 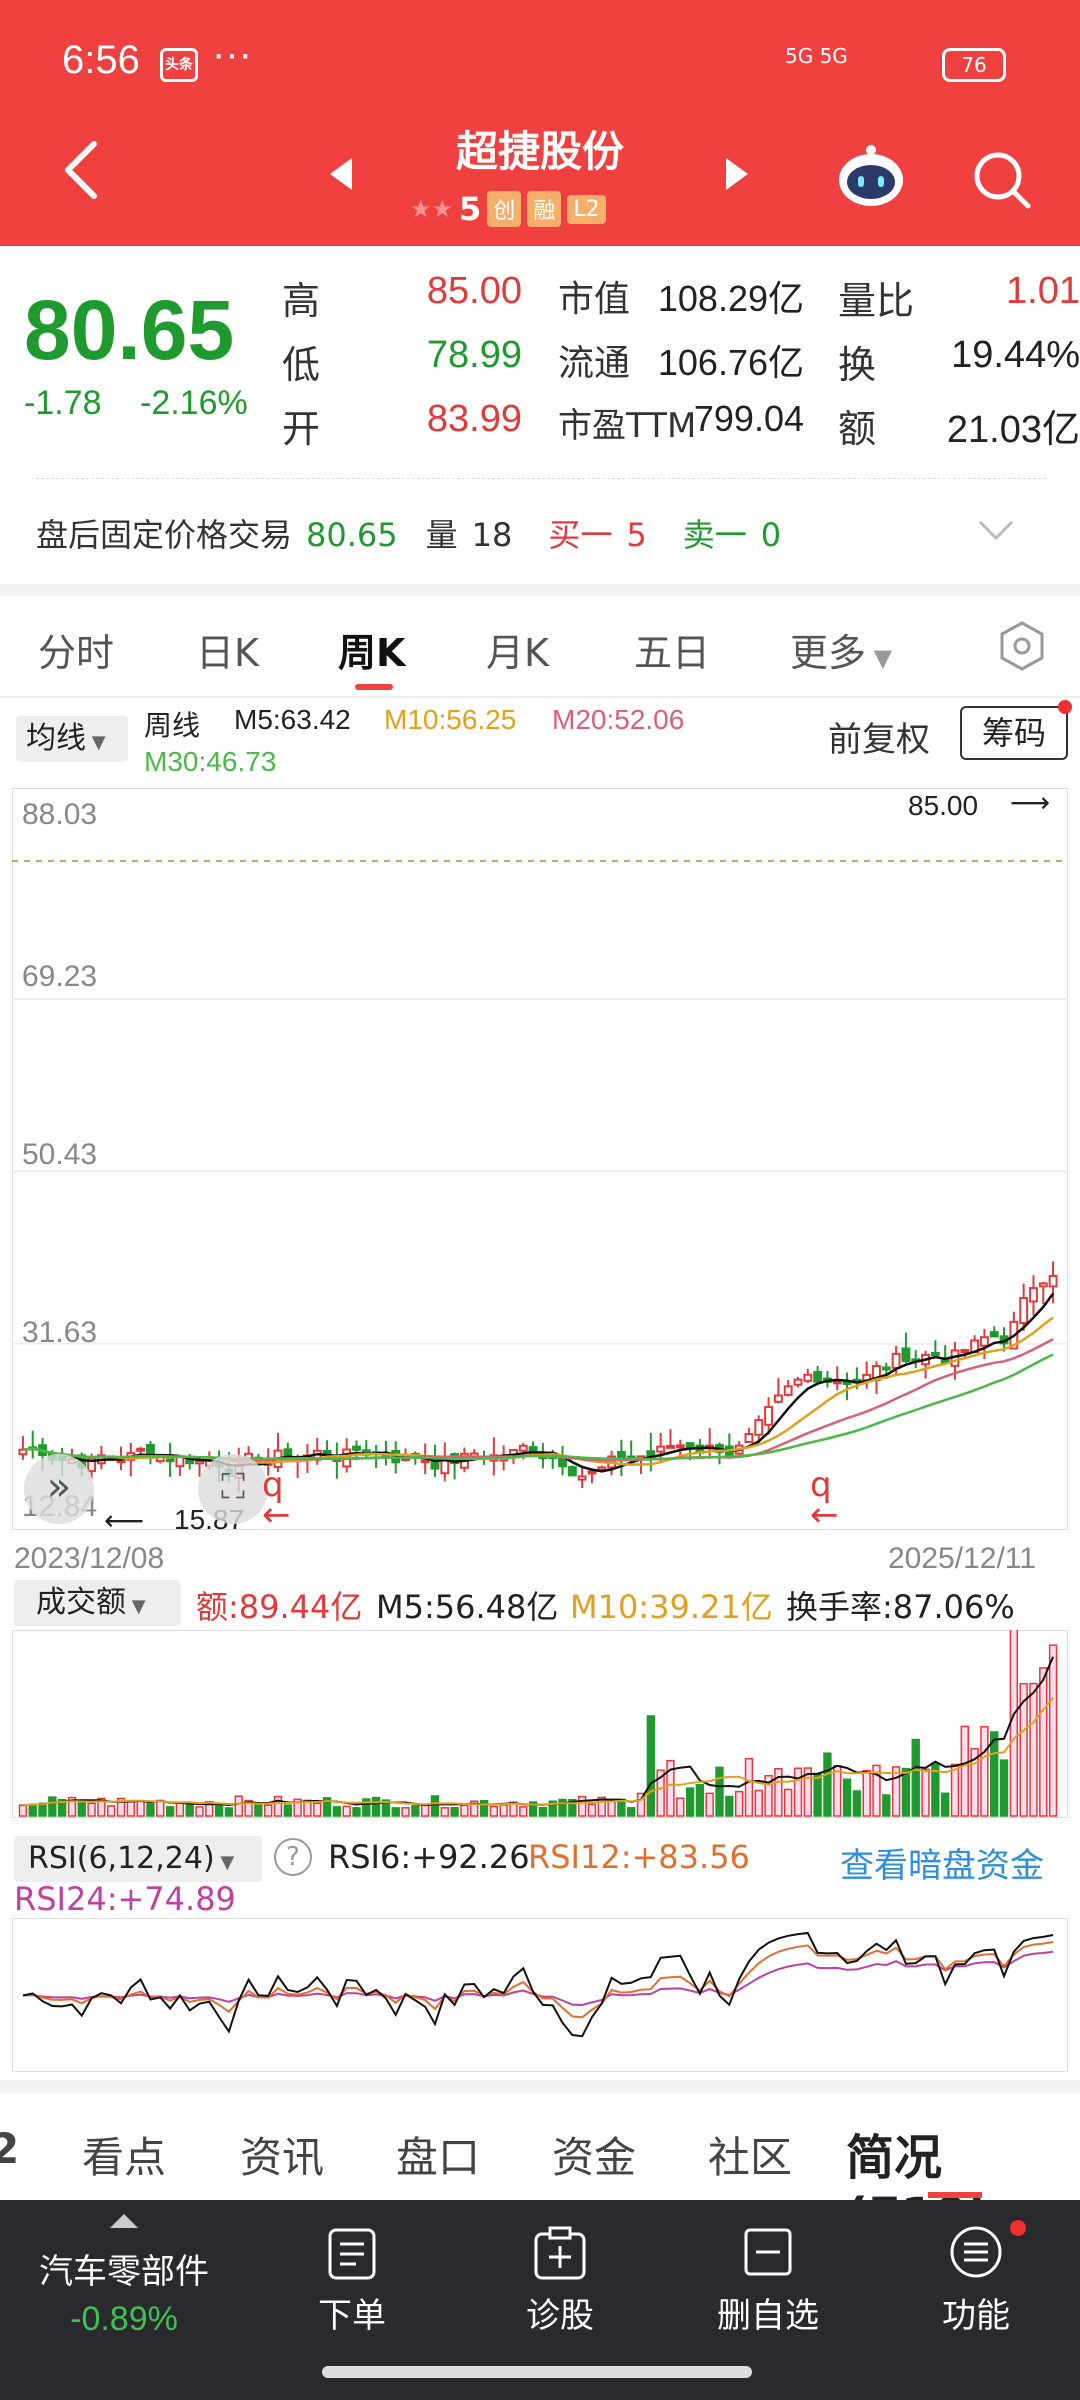 I want to click on settings-hexagon-icon, so click(x=1022, y=646).